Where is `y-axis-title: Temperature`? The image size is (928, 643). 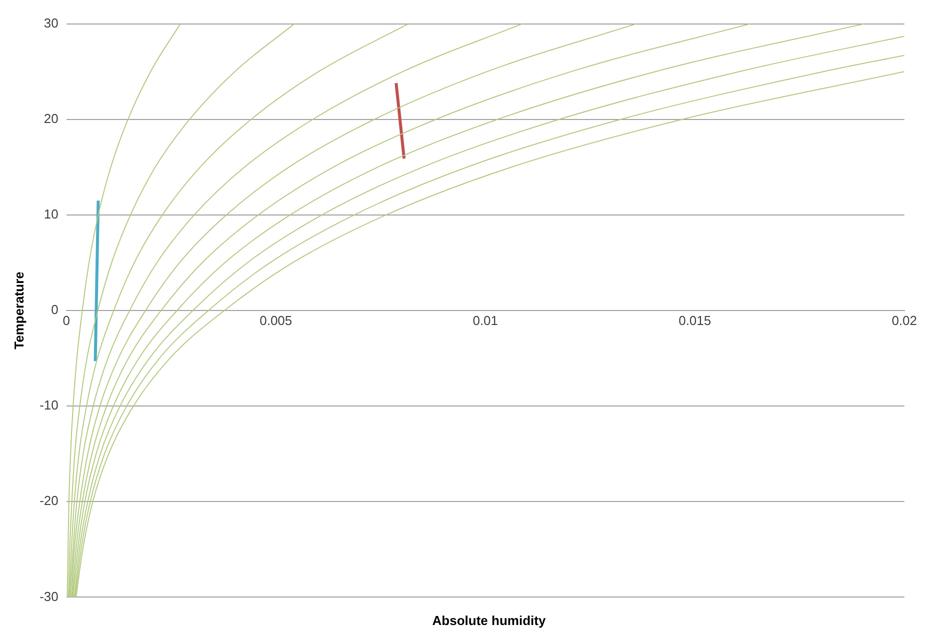 y-axis-title: Temperature is located at coordinates (18, 311).